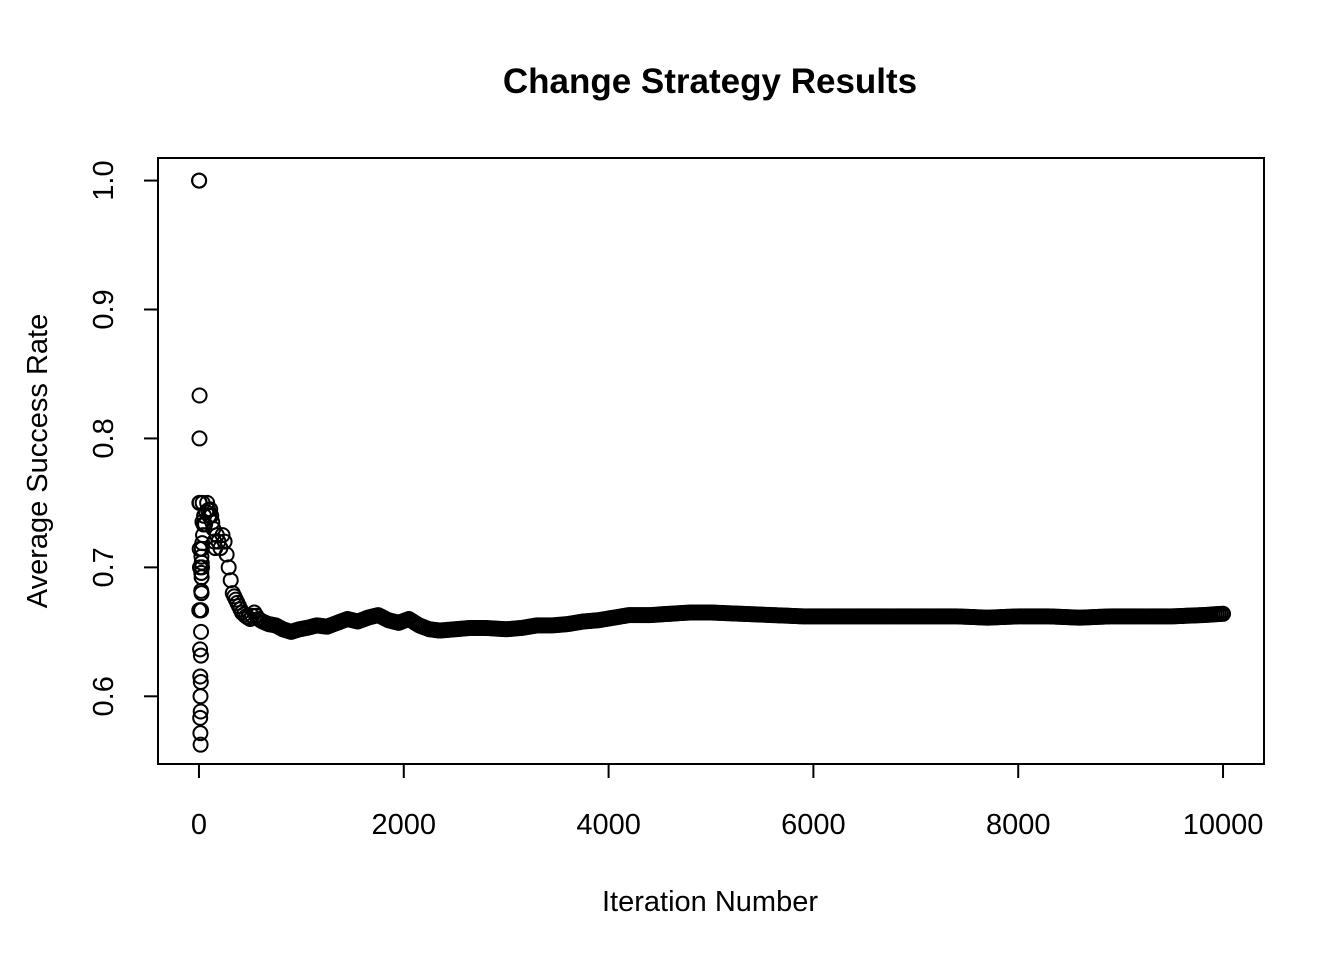  I want to click on x-tick-label: 4000, so click(608, 825).